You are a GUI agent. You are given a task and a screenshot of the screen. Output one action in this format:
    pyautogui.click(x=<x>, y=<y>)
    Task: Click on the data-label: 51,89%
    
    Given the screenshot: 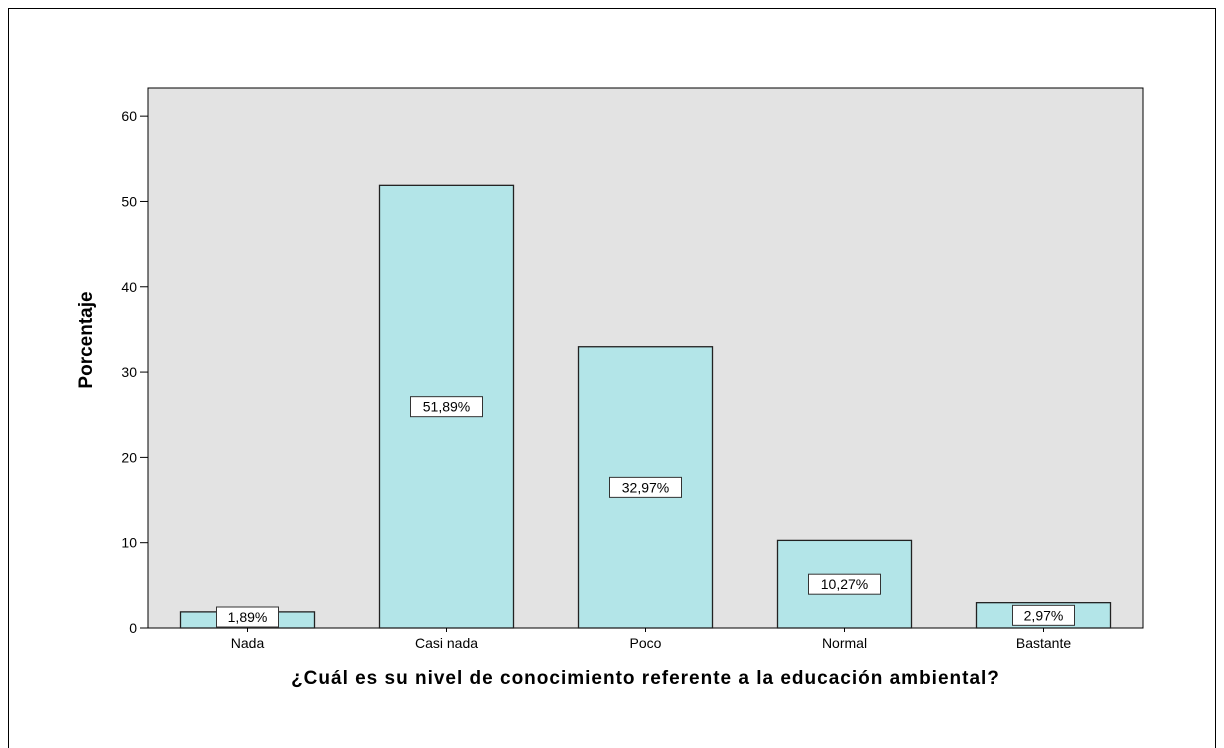 What is the action you would take?
    pyautogui.click(x=446, y=407)
    